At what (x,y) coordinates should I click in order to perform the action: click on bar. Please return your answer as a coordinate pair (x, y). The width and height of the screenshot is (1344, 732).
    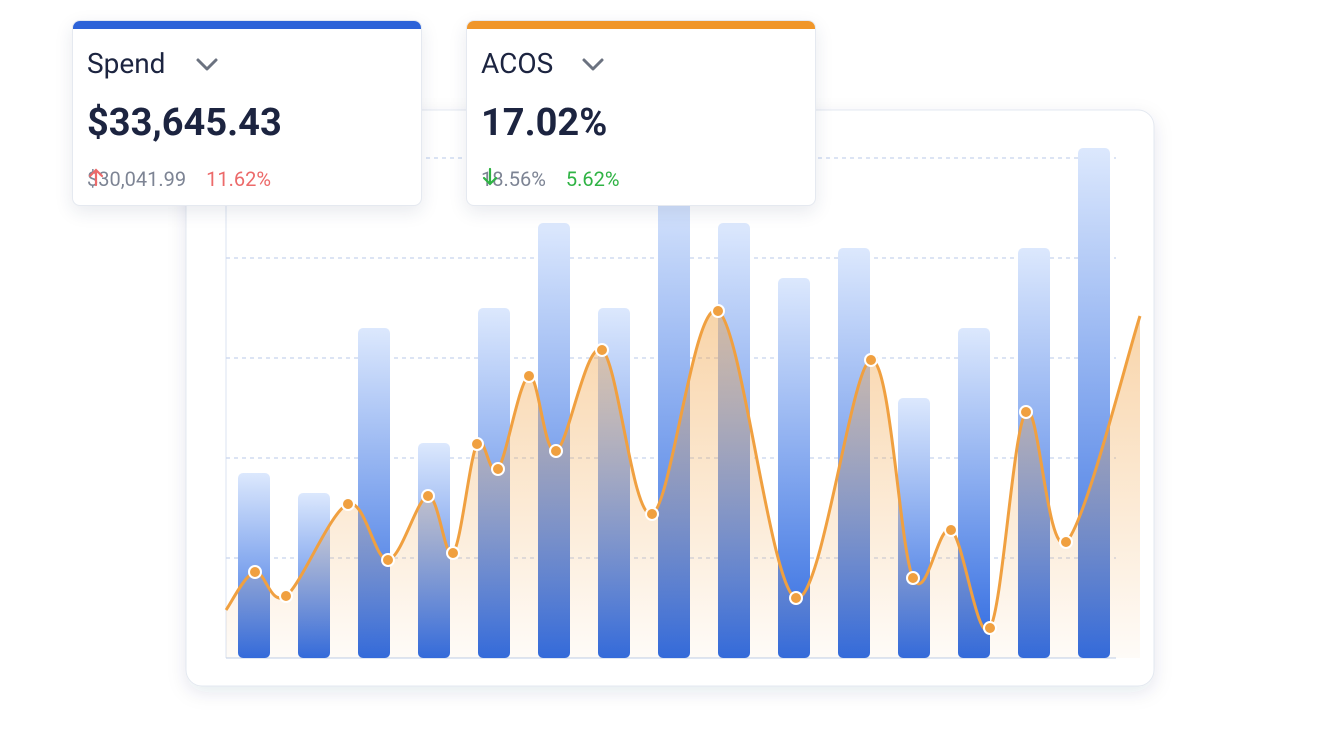
    Looking at the image, I should click on (794, 468).